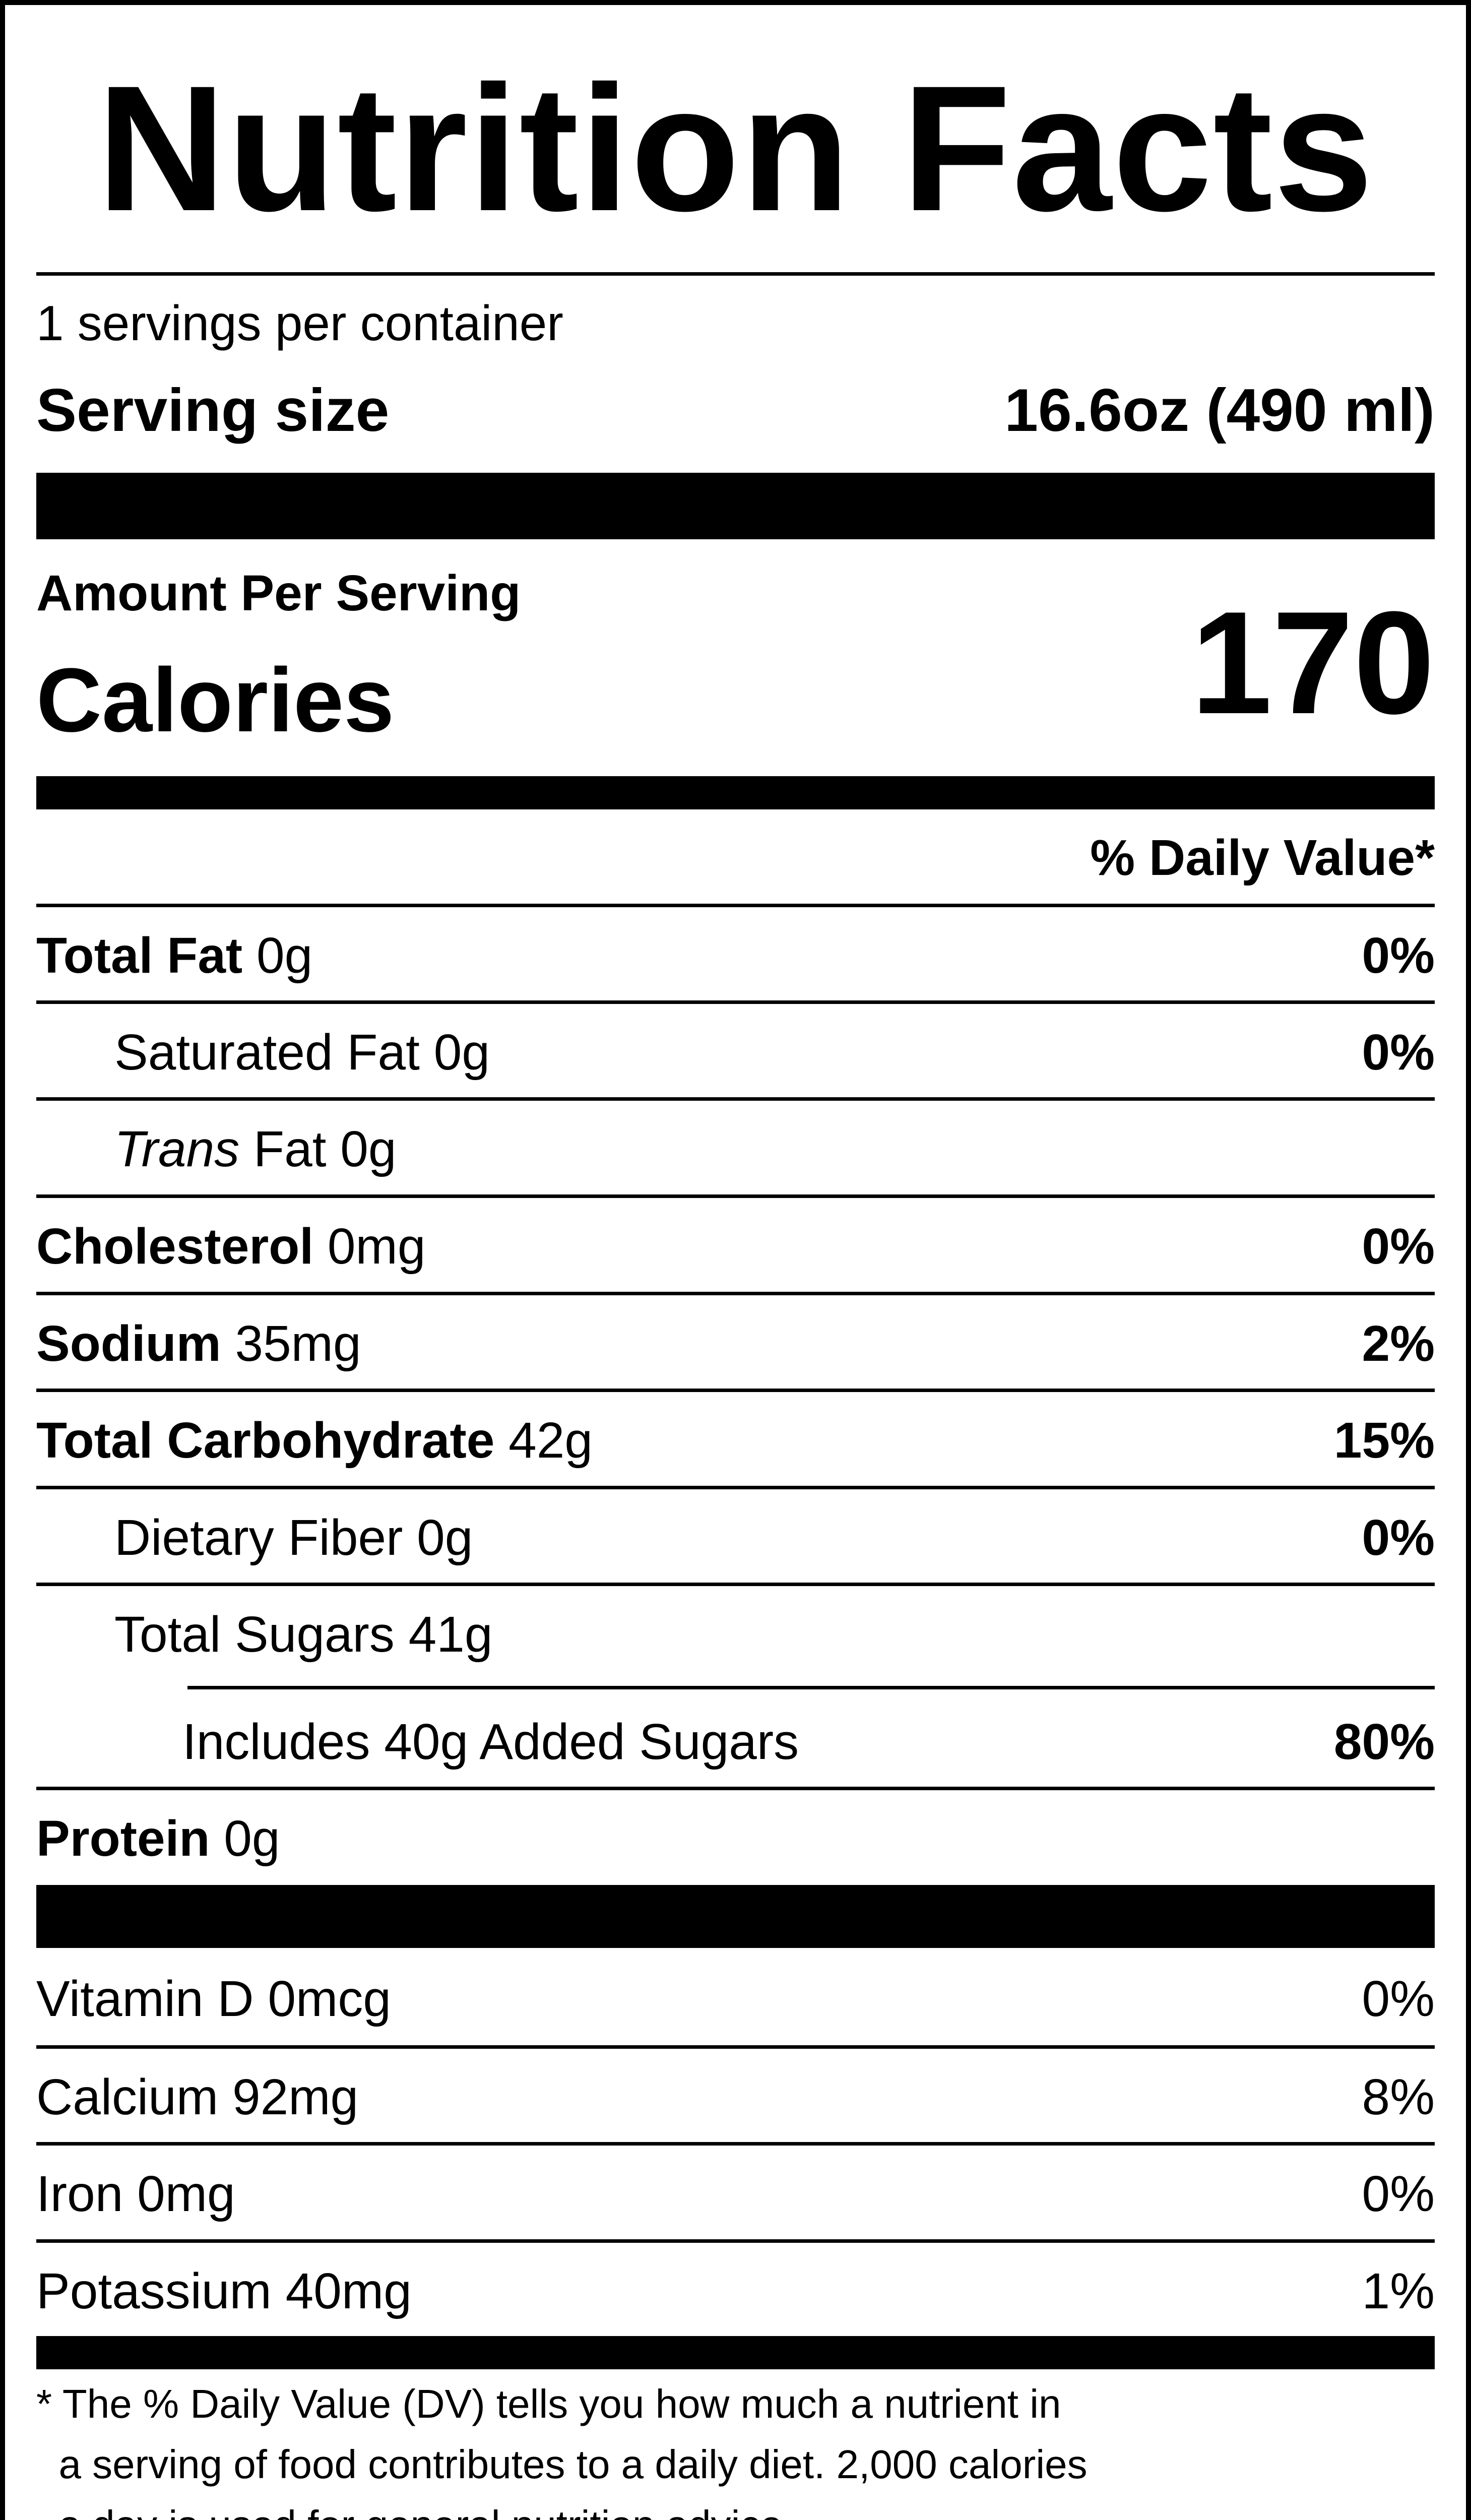  What do you see at coordinates (735, 2097) in the screenshot?
I see `vitamin-row-calcium: Calcium 92mg 8%` at bounding box center [735, 2097].